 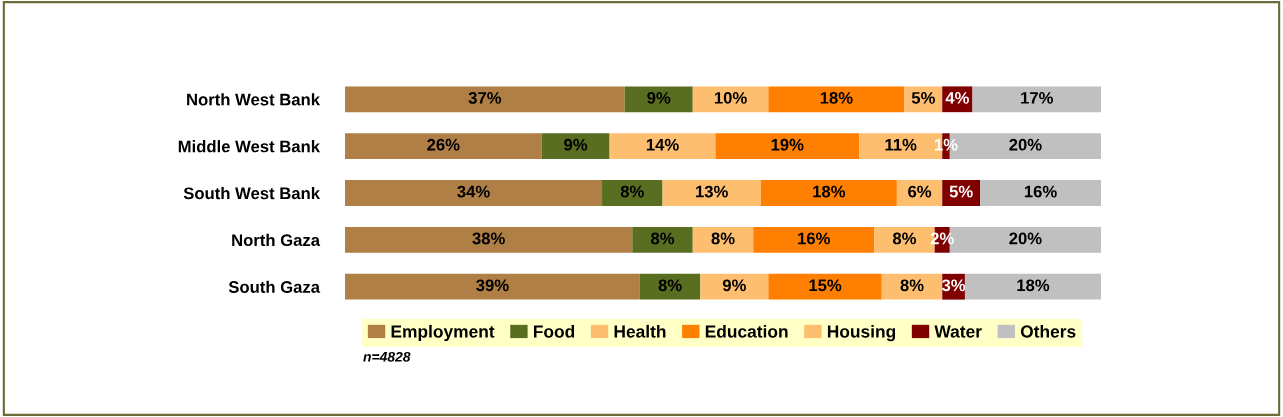 What do you see at coordinates (387, 356) in the screenshot?
I see `text: n=4828` at bounding box center [387, 356].